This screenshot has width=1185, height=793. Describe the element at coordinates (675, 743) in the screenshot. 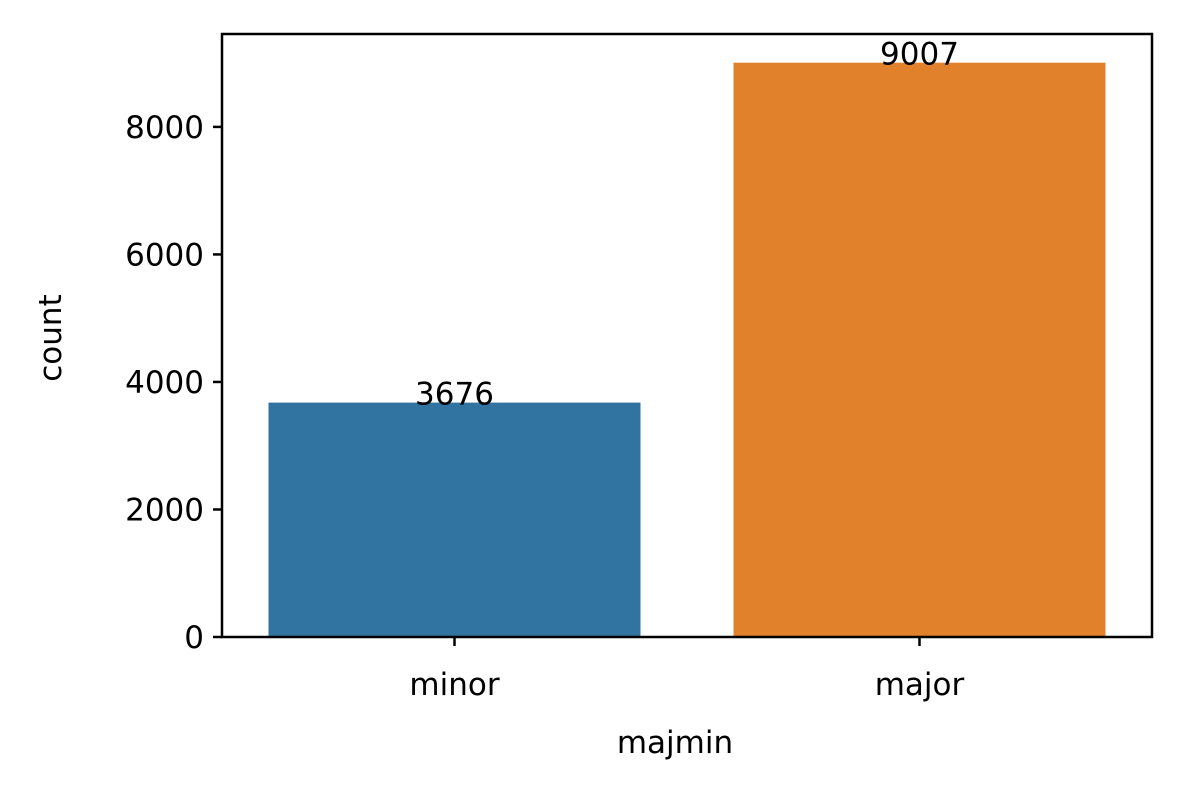

I see `x-axis-label: majmin` at that location.